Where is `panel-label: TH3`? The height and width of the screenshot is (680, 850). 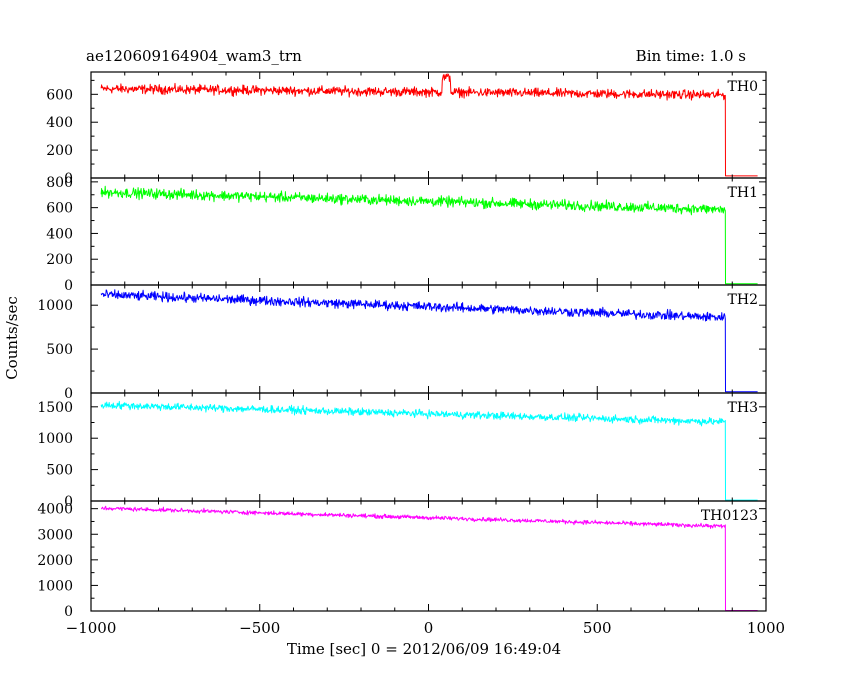
panel-label: TH3 is located at coordinates (743, 408).